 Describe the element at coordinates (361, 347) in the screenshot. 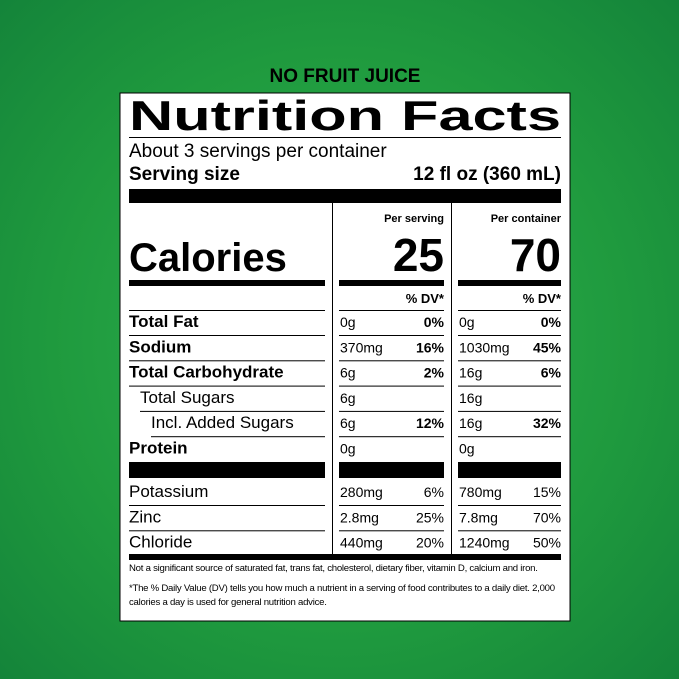

I see `amount: 370mg` at that location.